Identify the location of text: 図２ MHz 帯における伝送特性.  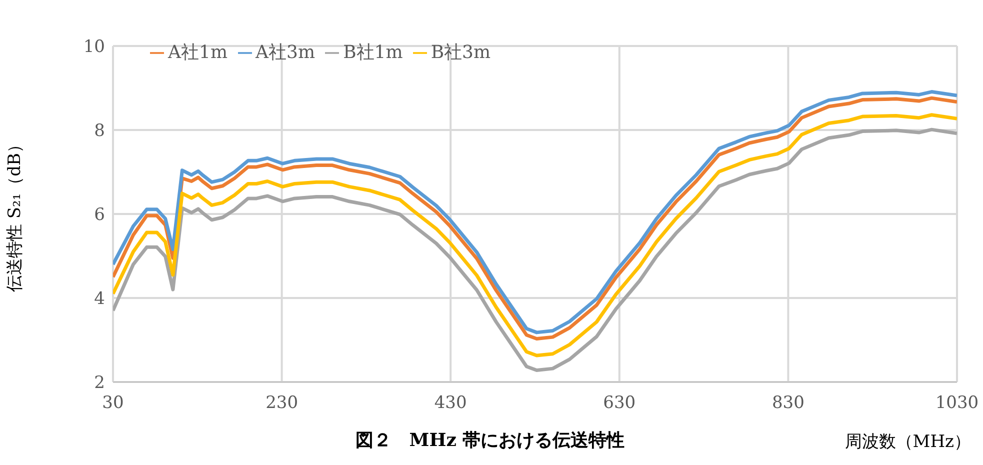
(490, 440).